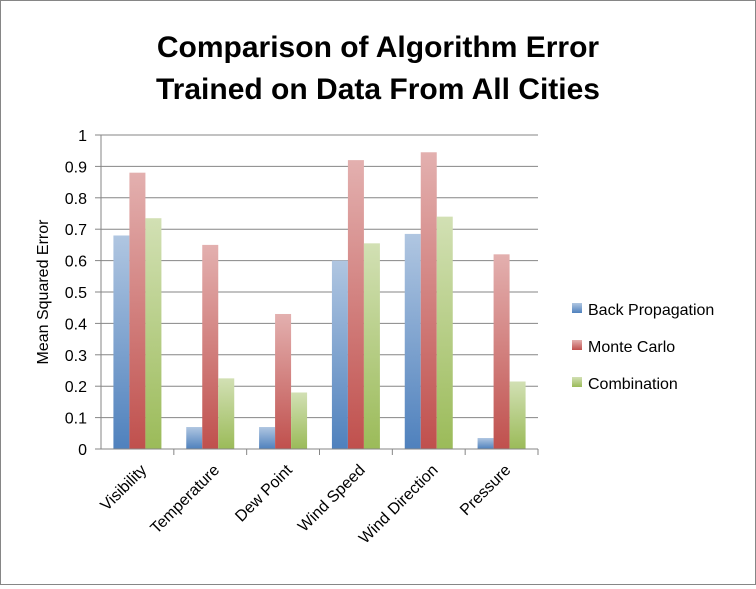 Image resolution: width=756 pixels, height=589 pixels. Describe the element at coordinates (210, 346) in the screenshot. I see `bar-monte-carlo-temperature` at that location.